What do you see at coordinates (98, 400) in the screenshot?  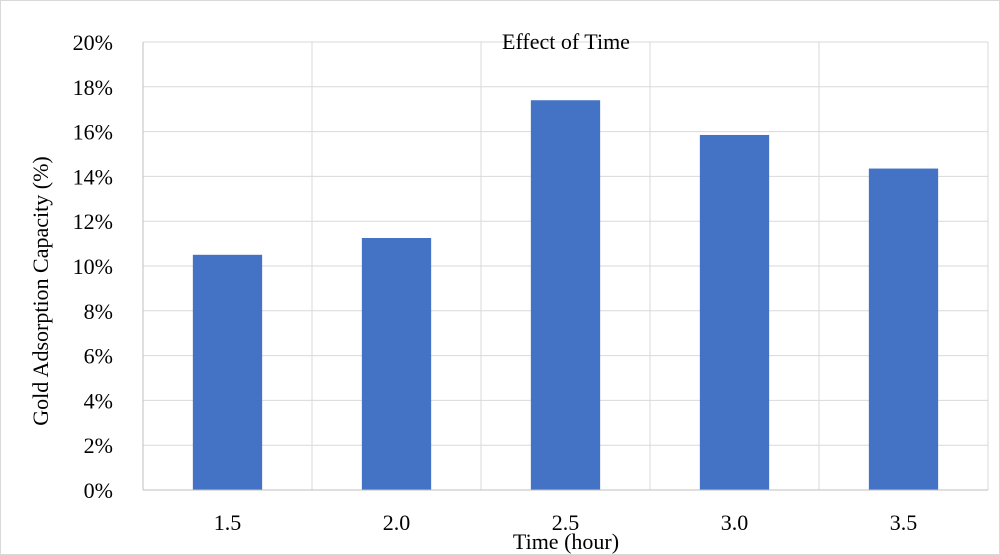 I see `y-tick-label: 4%` at bounding box center [98, 400].